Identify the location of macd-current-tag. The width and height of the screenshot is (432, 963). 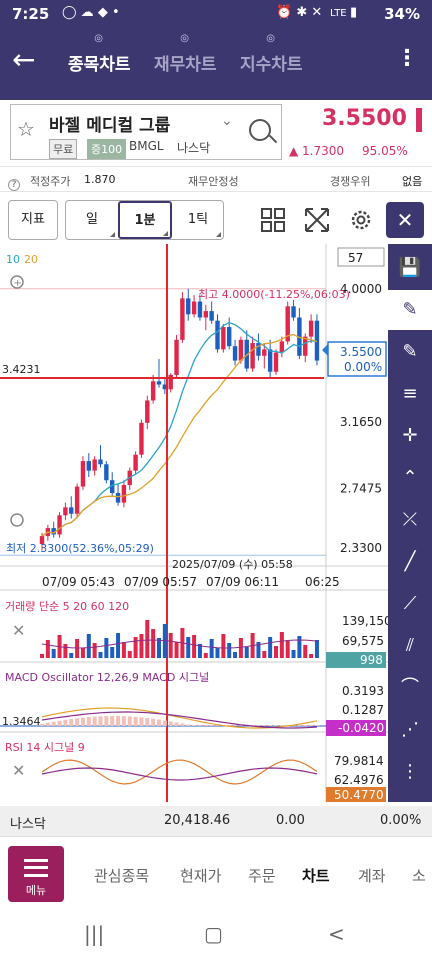
(356, 728).